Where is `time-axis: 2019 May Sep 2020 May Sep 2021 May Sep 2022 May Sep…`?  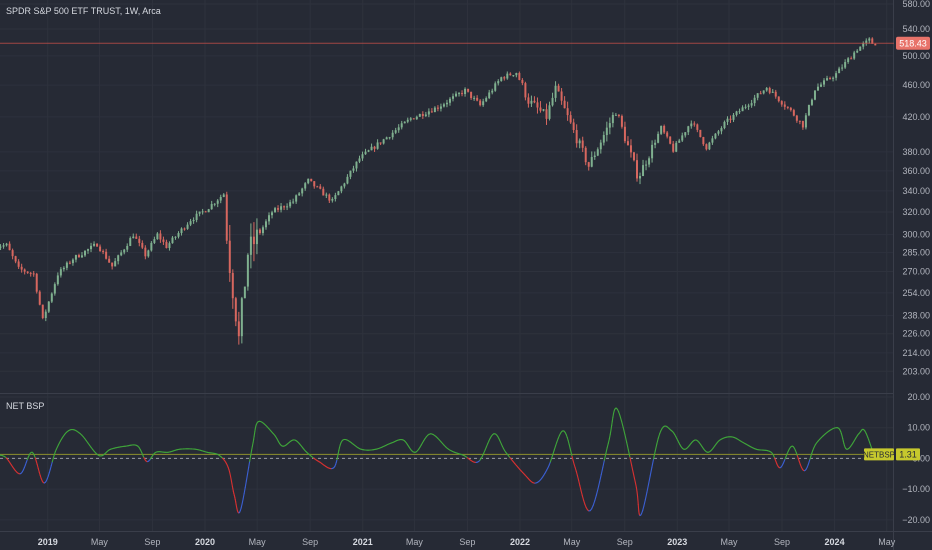
time-axis: 2019 May Sep 2020 May Sep 2021 May Sep 2022 May Sep… is located at coordinates (467, 542).